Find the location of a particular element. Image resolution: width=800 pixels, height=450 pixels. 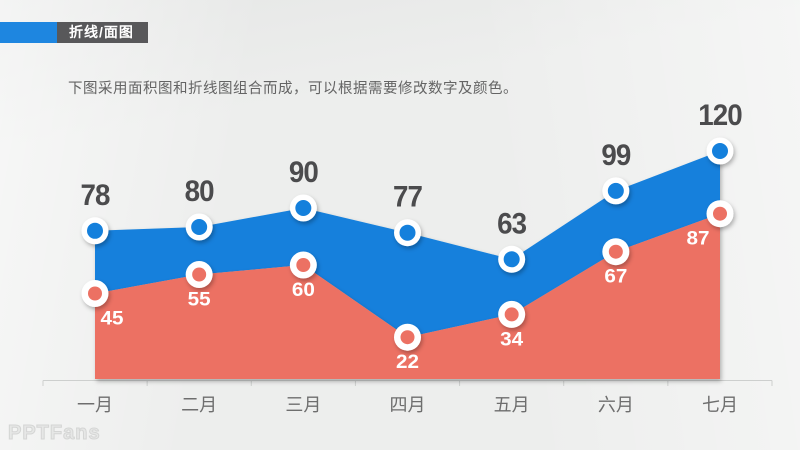

value-label-series-red: 67 is located at coordinates (615, 277).